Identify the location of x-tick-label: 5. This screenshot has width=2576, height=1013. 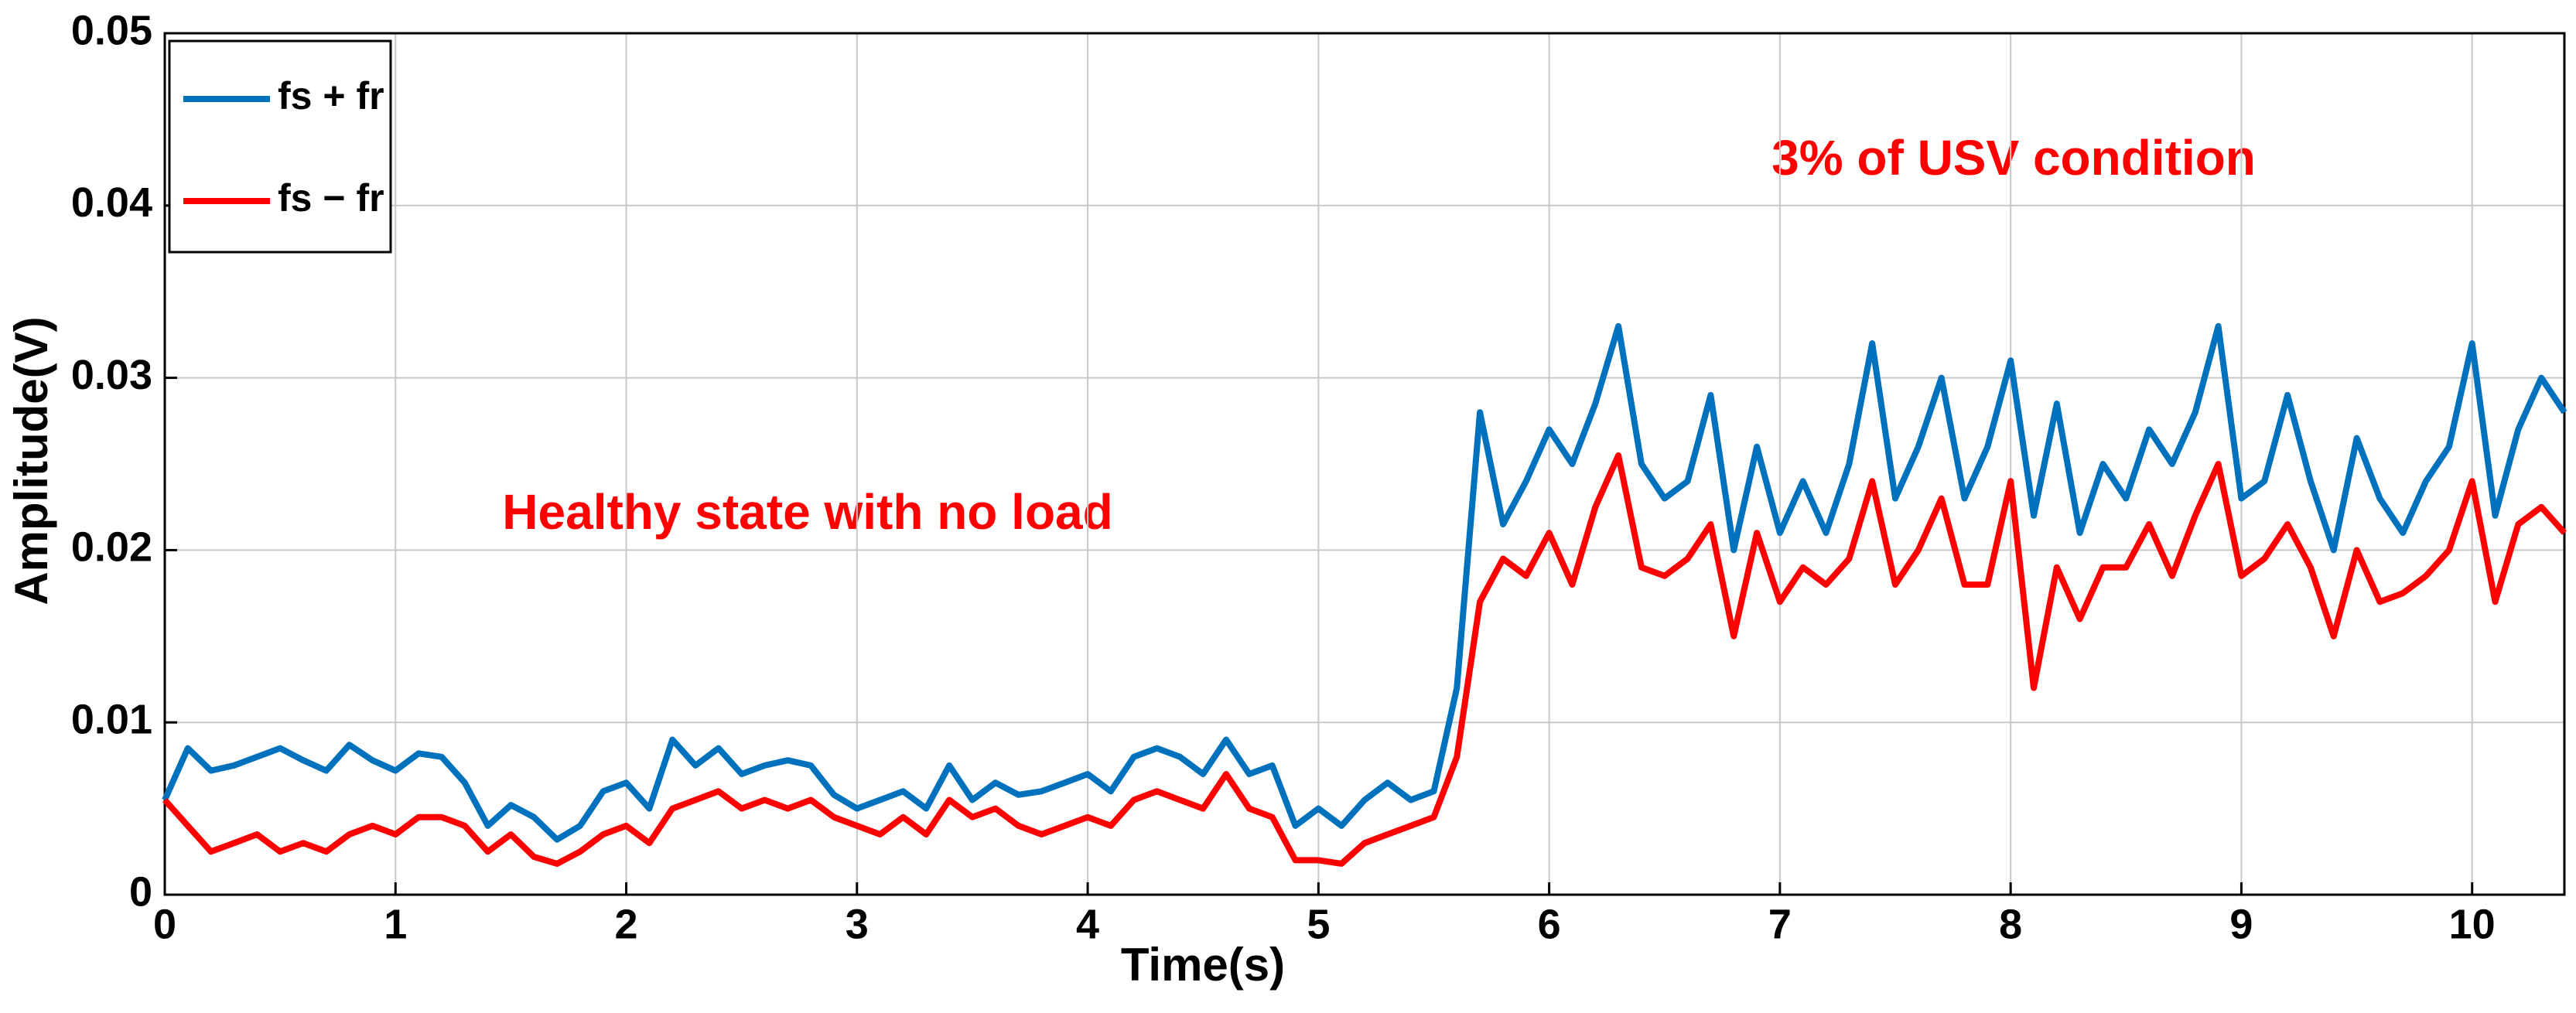
(1318, 924).